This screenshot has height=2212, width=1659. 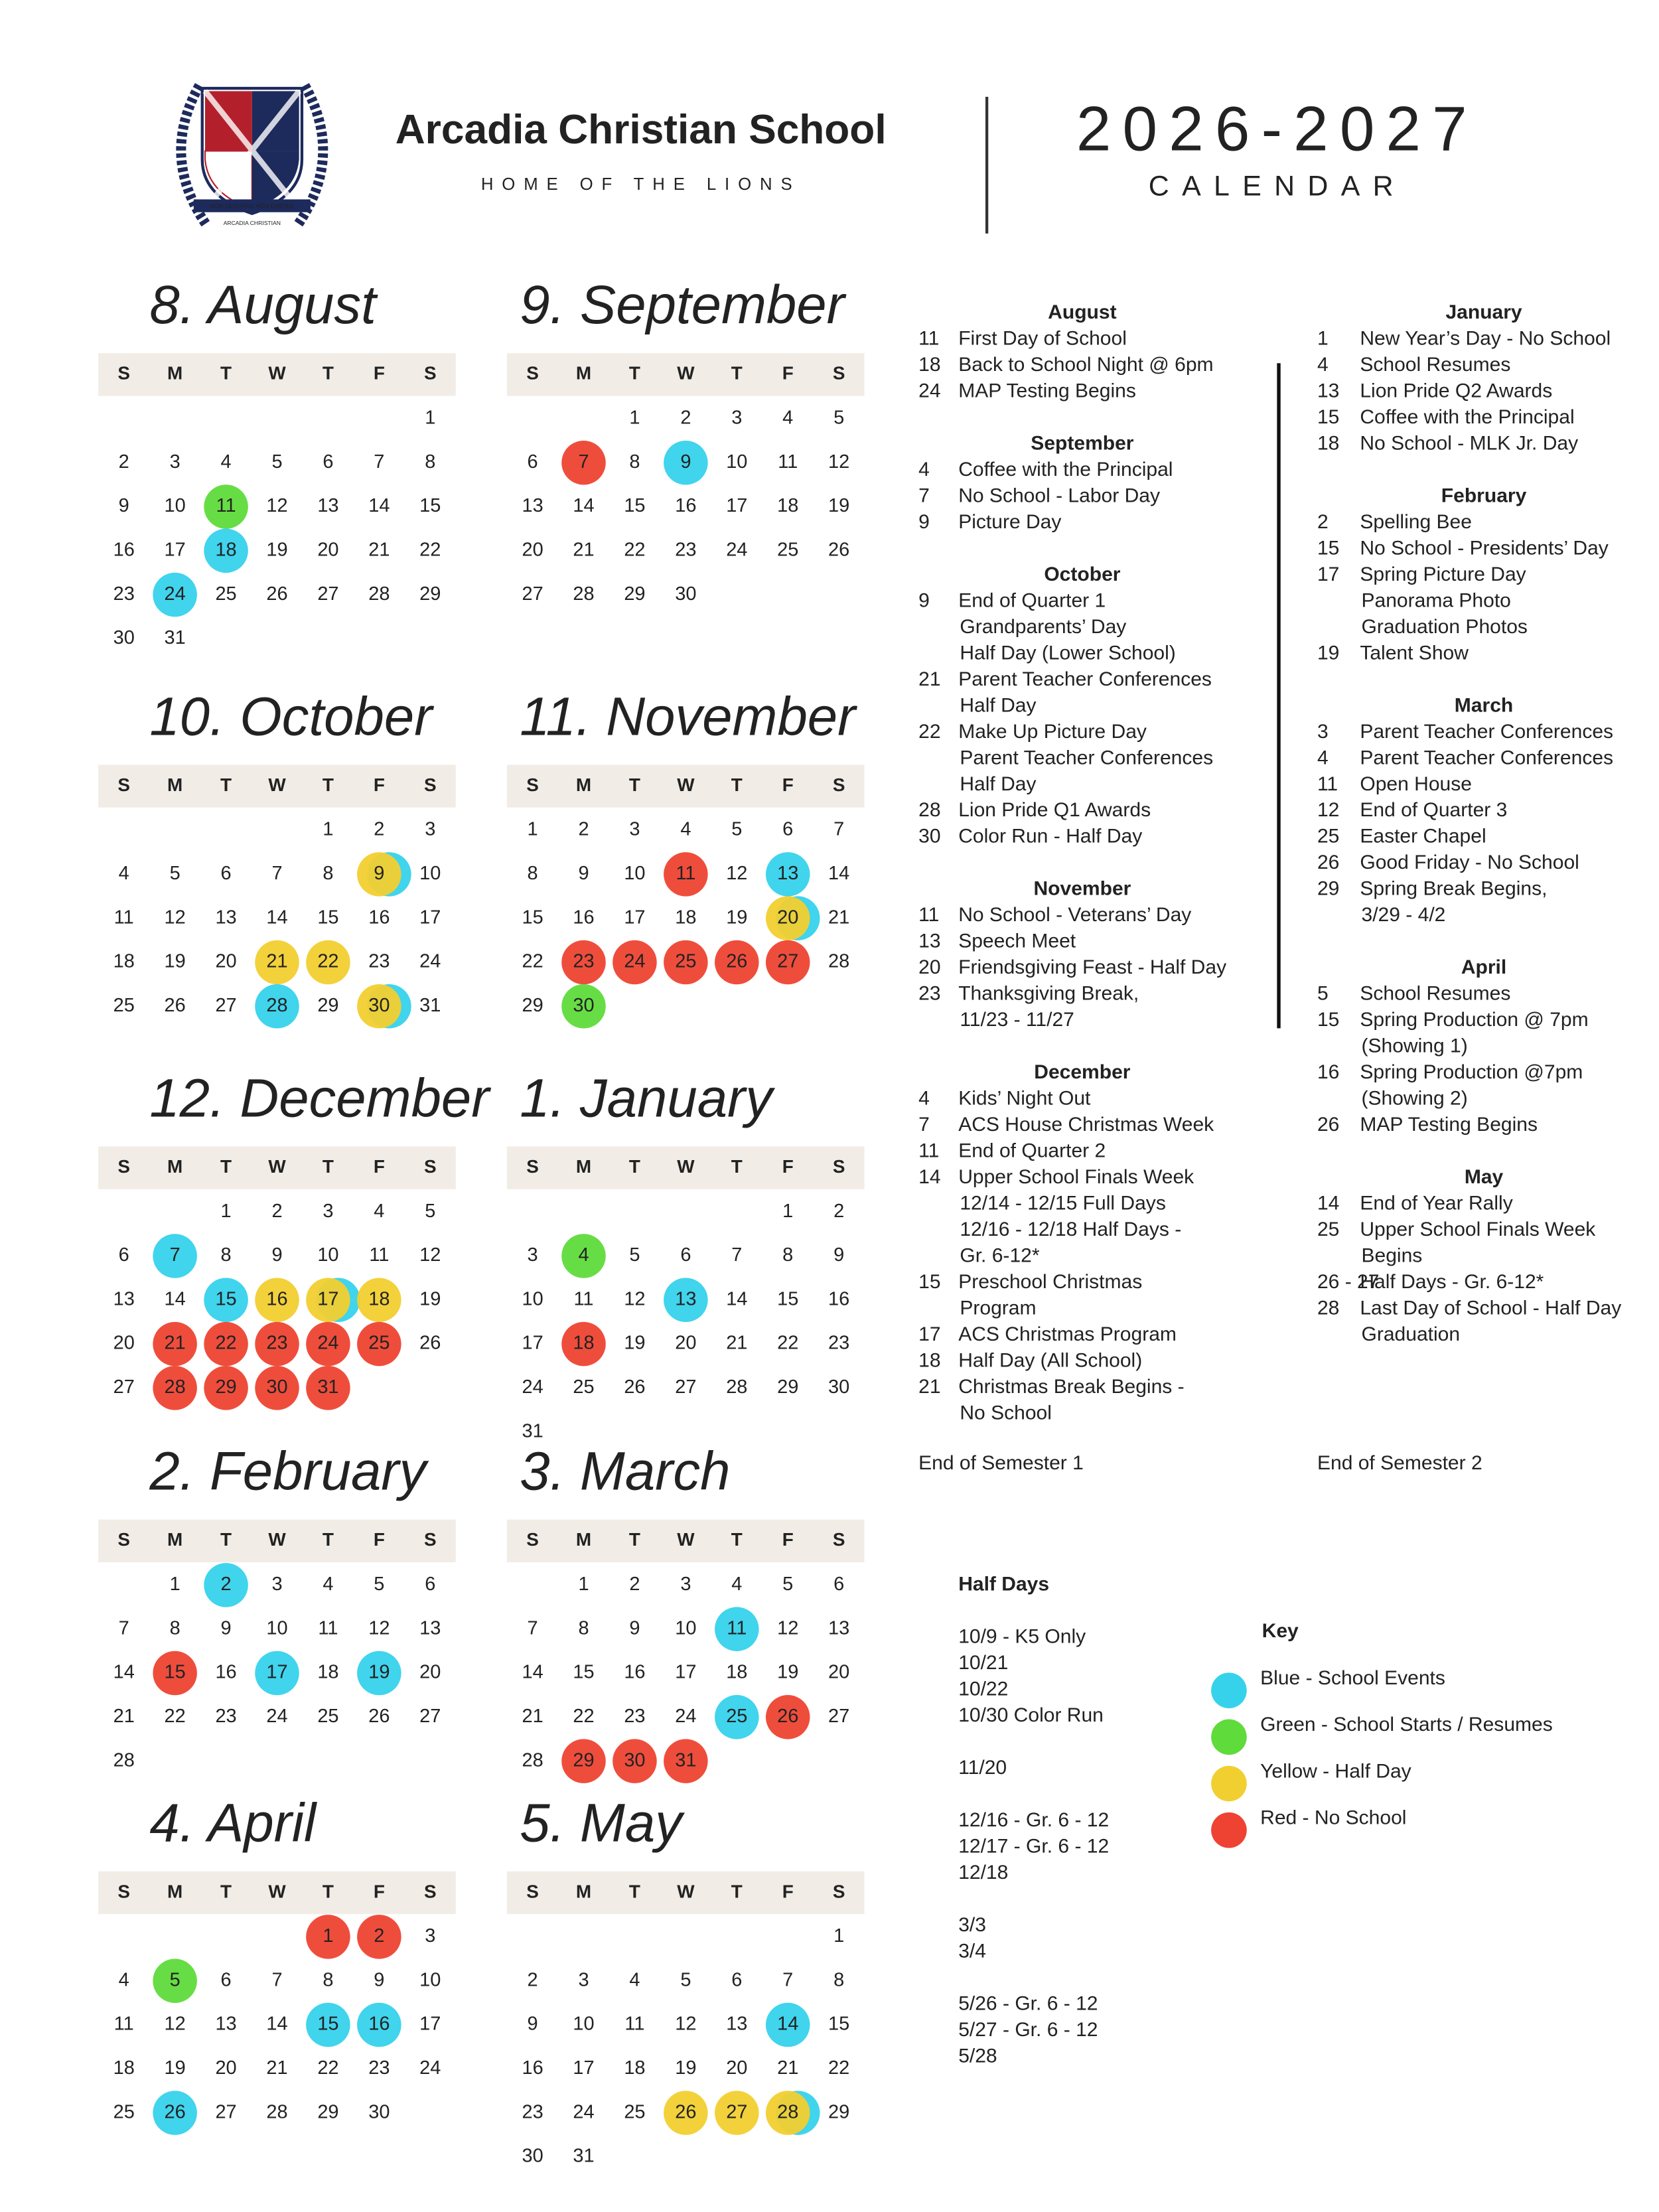 I want to click on key-swatch, so click(x=1229, y=1830).